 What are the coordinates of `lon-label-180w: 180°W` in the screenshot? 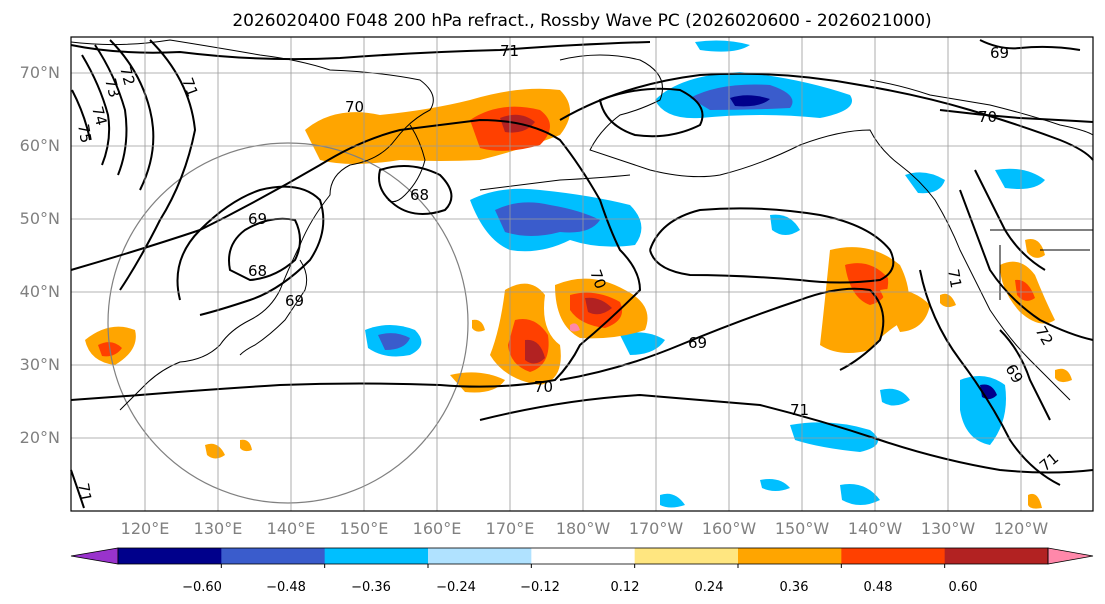 It's located at (583, 528).